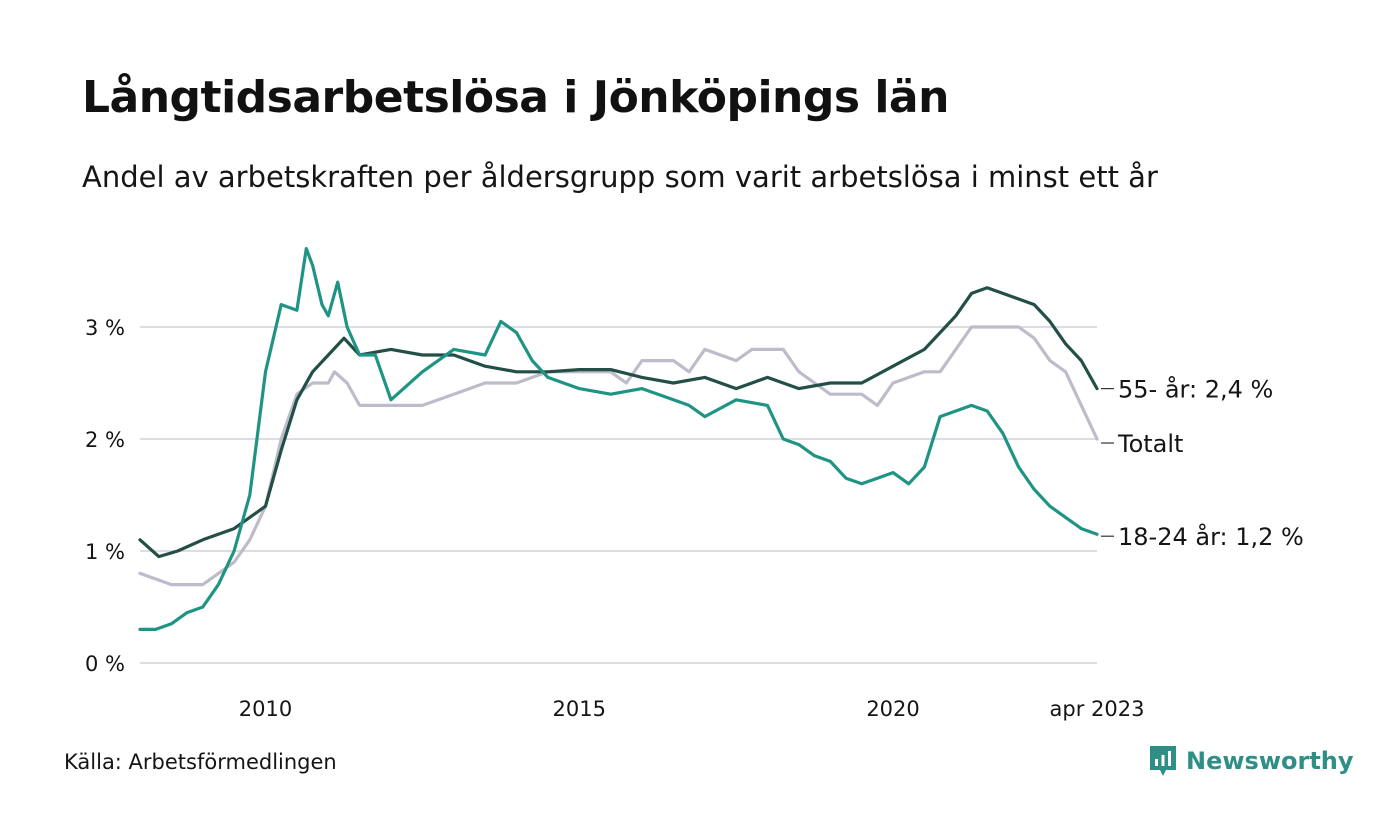 This screenshot has height=840, width=1400. I want to click on y-tick-label: 0 %, so click(105, 664).